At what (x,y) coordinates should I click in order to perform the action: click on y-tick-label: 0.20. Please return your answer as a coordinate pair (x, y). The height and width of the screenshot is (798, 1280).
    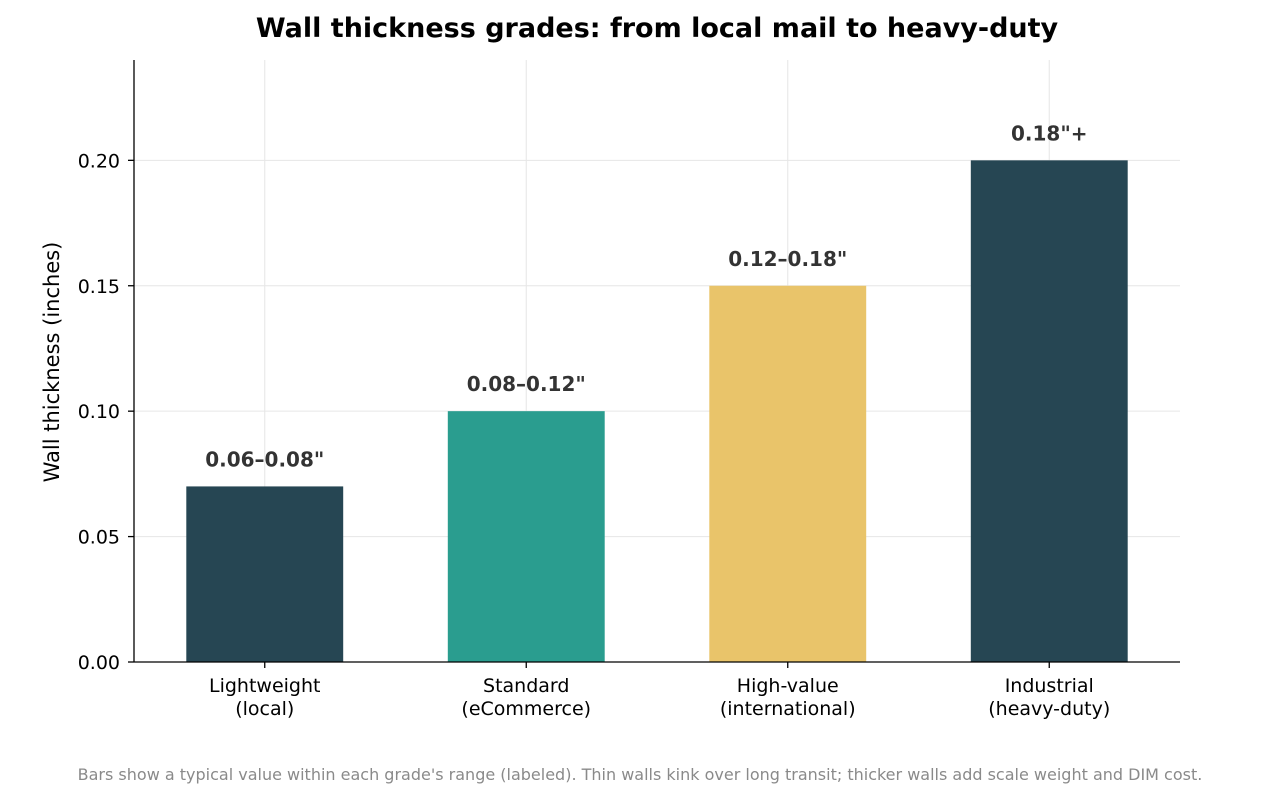
    Looking at the image, I should click on (99, 161).